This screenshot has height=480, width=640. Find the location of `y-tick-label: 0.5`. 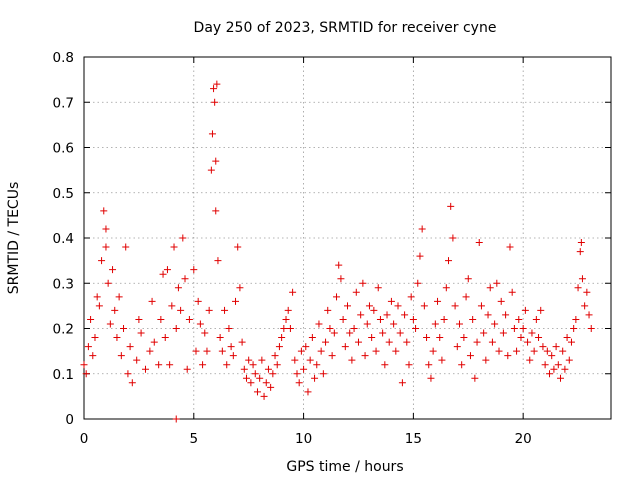

y-tick-label: 0.5 is located at coordinates (63, 194).